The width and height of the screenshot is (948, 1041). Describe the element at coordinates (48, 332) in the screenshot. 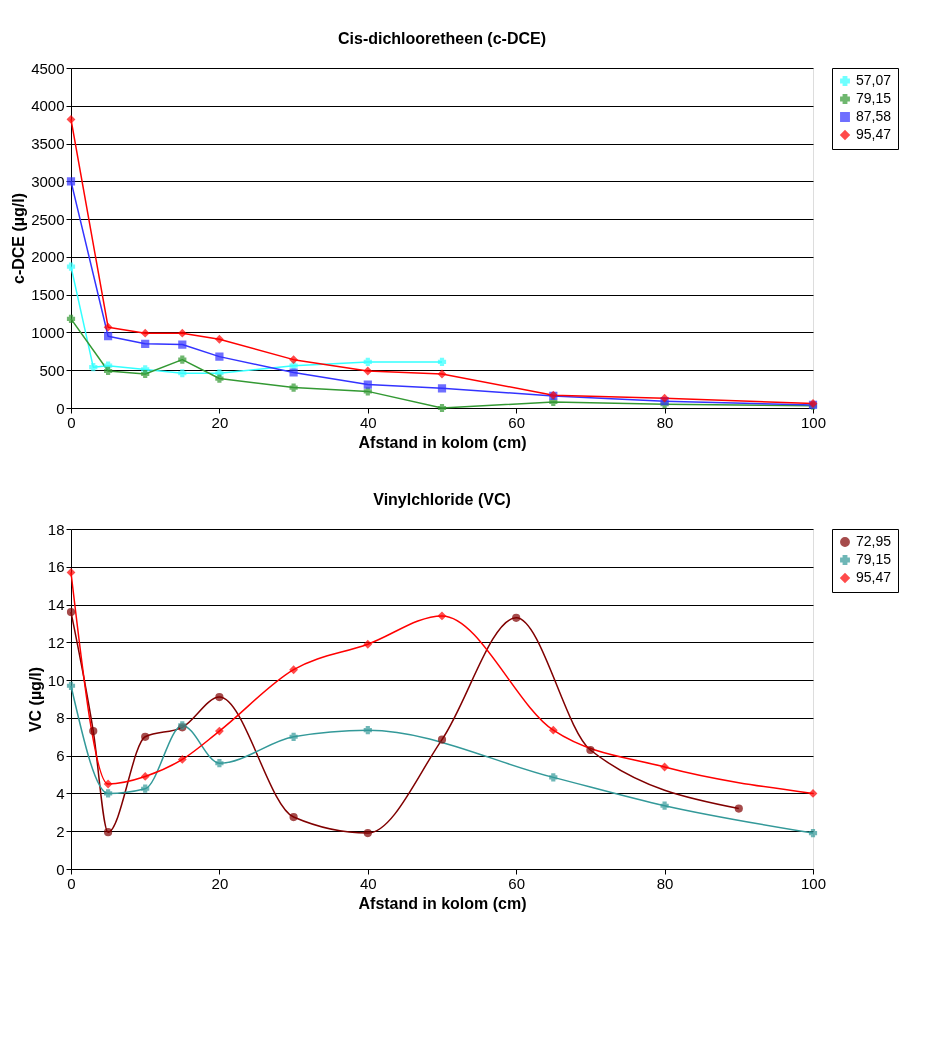

I see `y-tick-label: 1000` at that location.